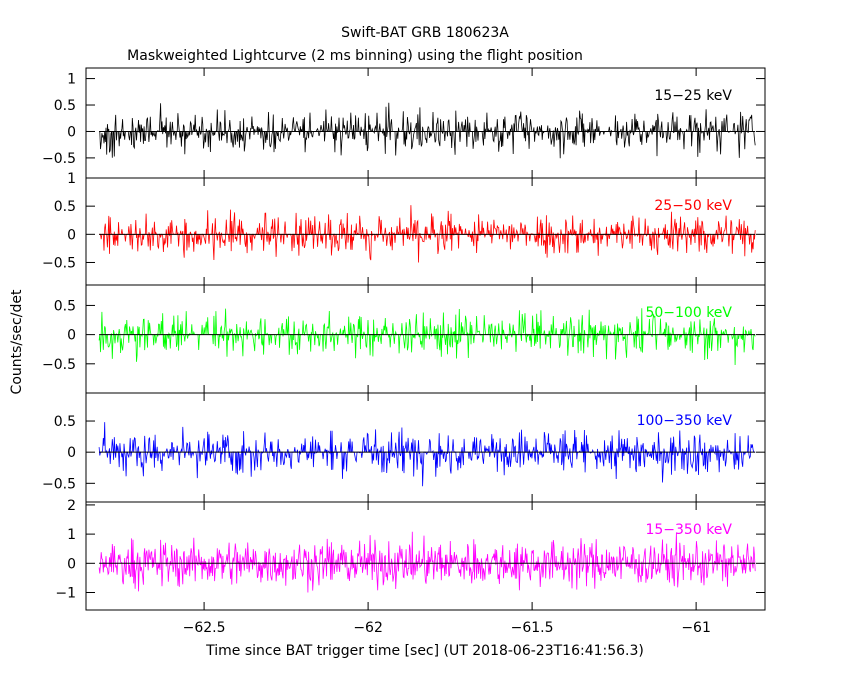  What do you see at coordinates (65, 106) in the screenshot?
I see `y-tick-label-0-2: 0.5` at bounding box center [65, 106].